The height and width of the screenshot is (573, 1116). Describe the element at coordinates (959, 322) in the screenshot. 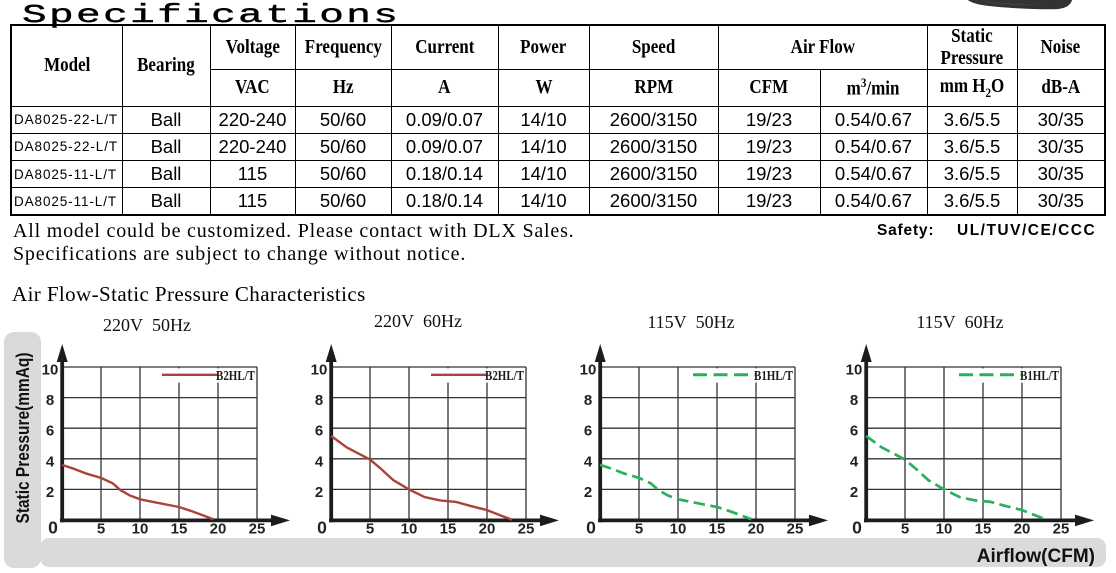

I see `svg-text: 115V 60Hz` at that location.